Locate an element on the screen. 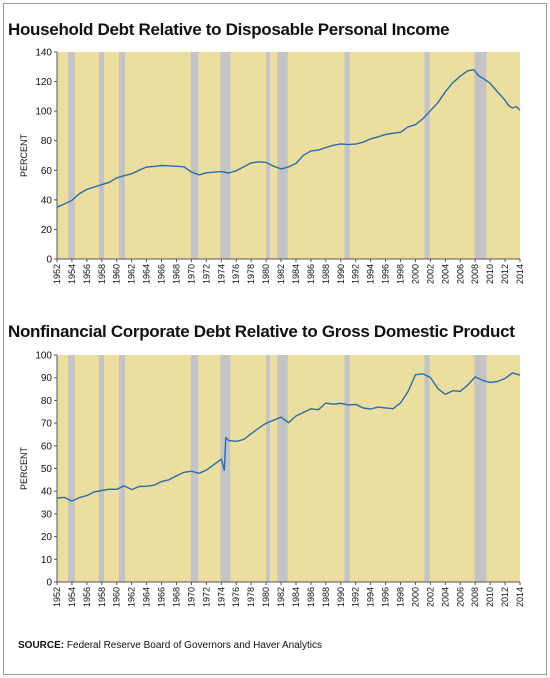 Image resolution: width=550 pixels, height=678 pixels. x-tick-label: 2008 is located at coordinates (475, 274).